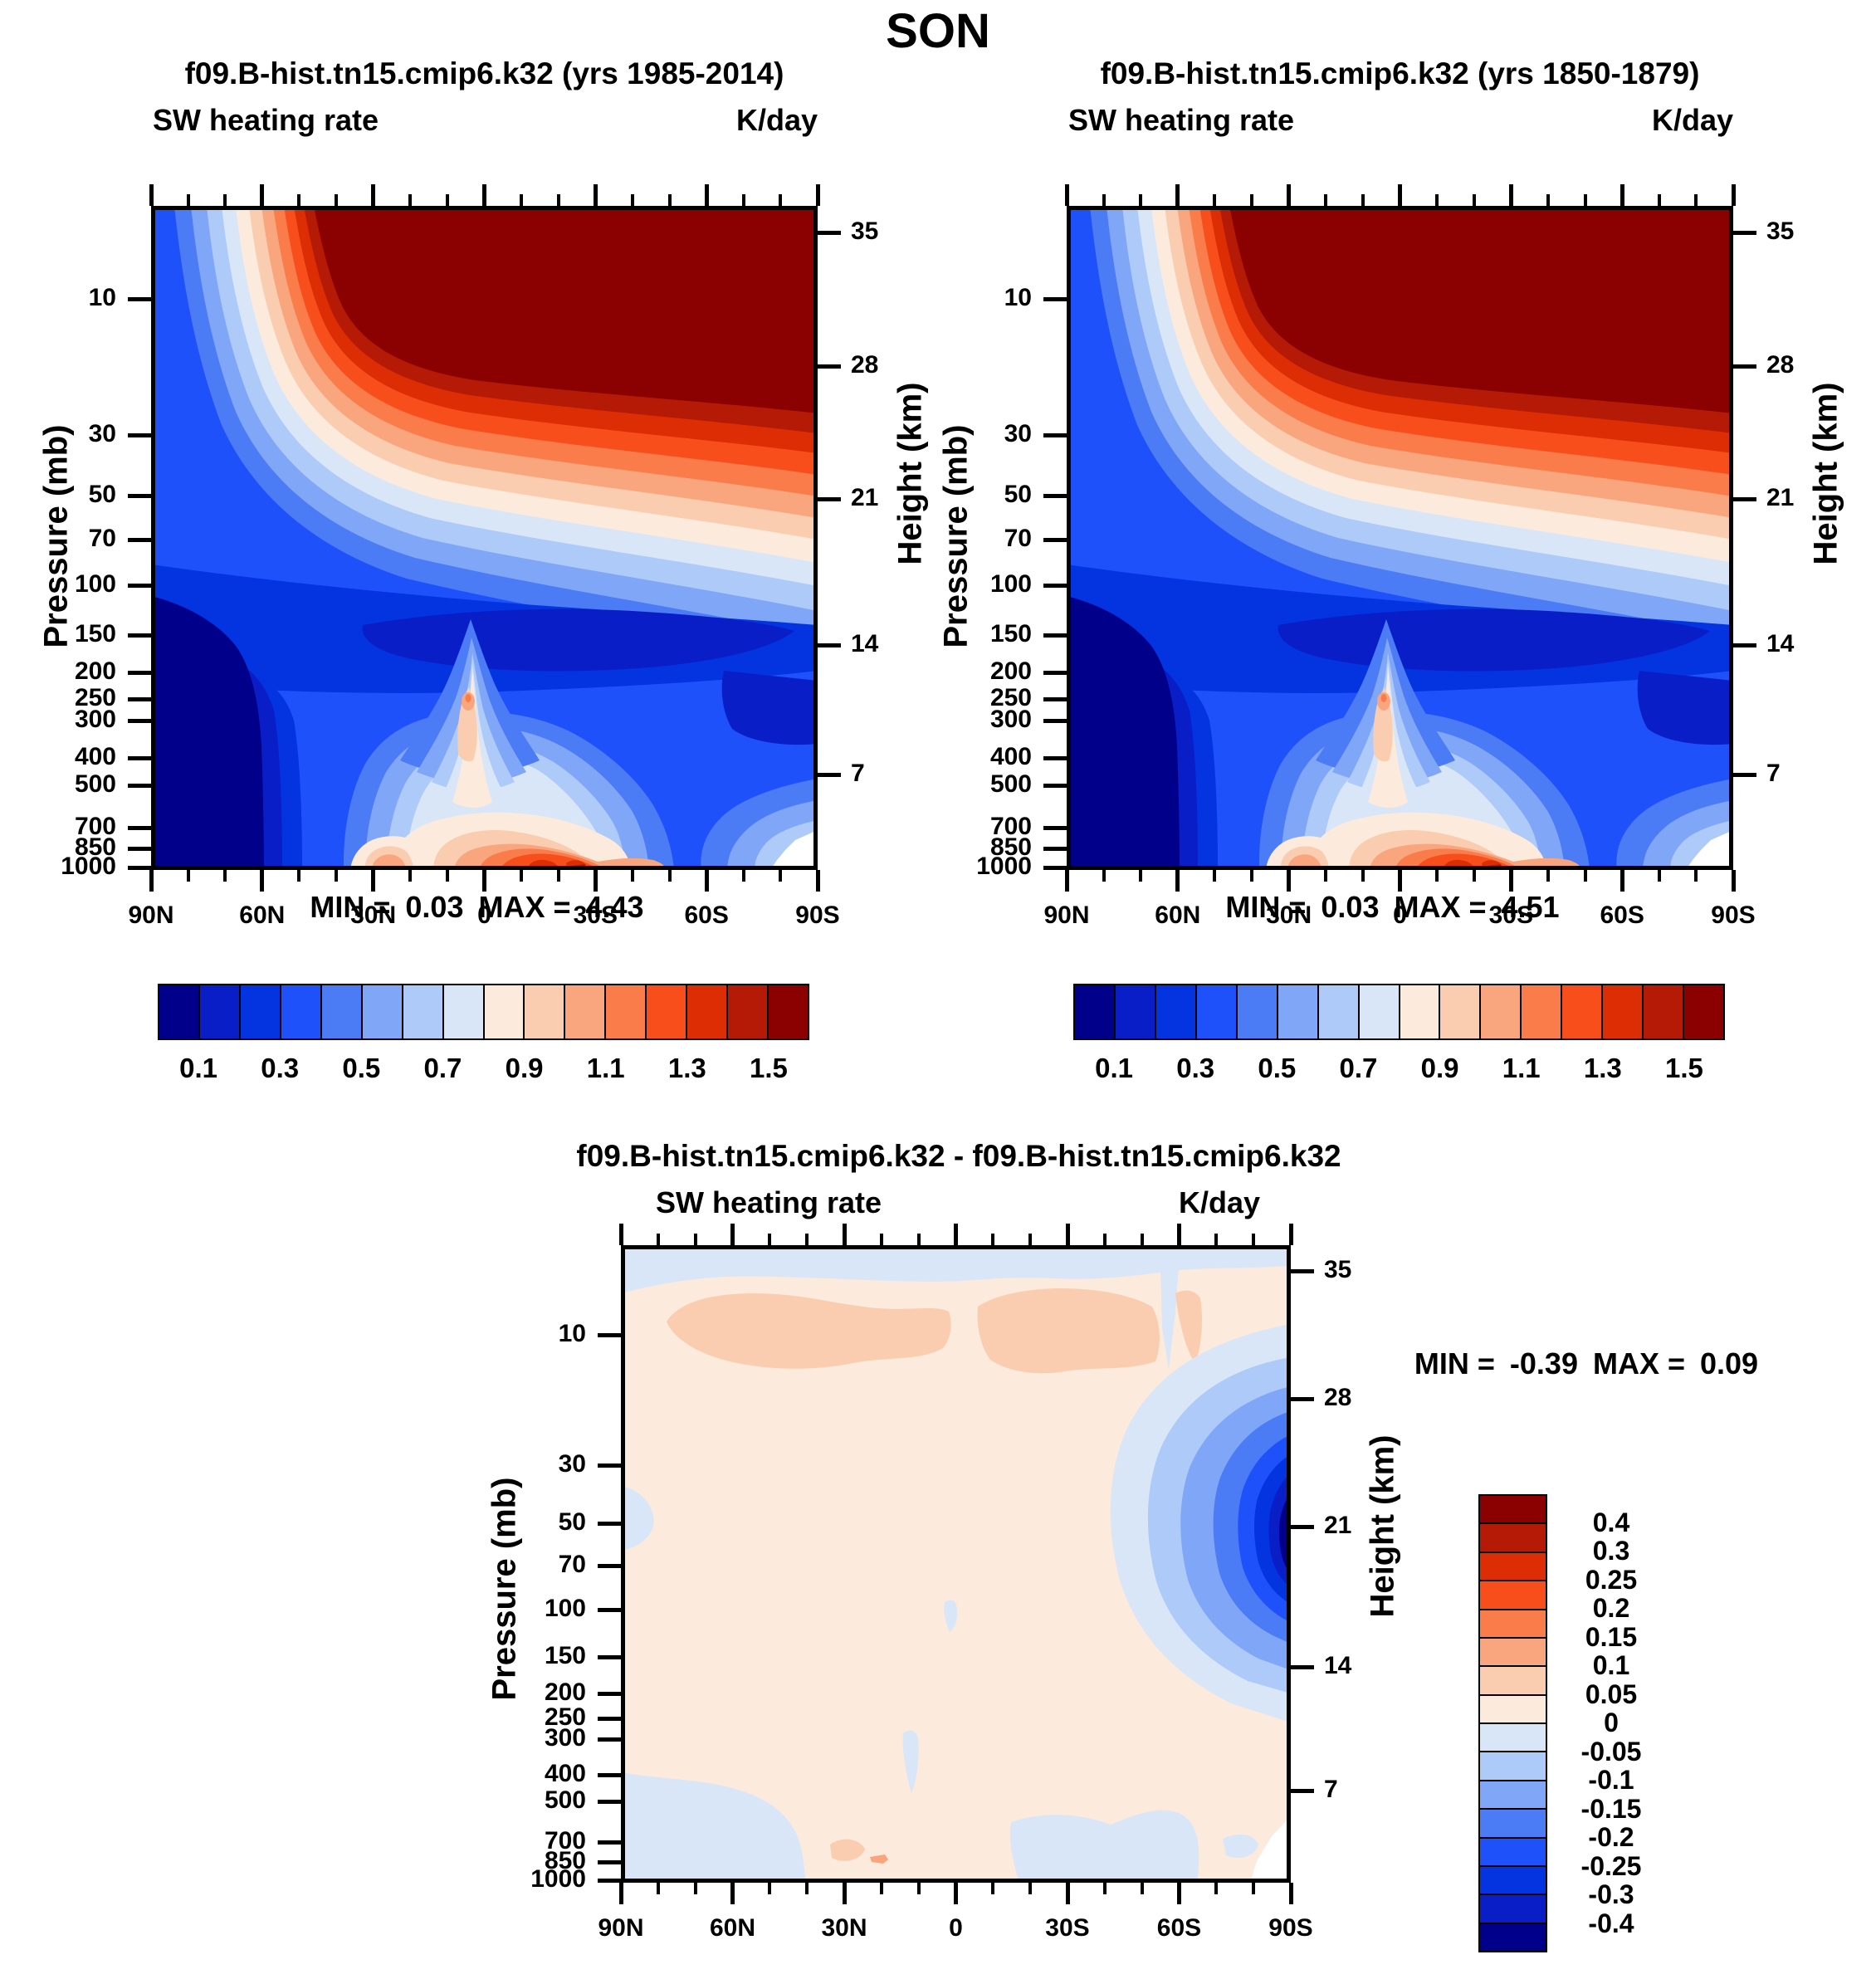  I want to click on pressure-tick-label: 70, so click(102, 538).